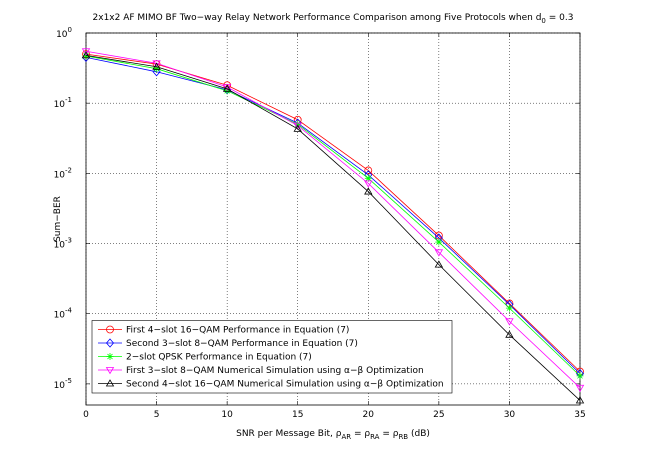 The height and width of the screenshot is (461, 664). I want to click on x-tick-label: 20, so click(369, 415).